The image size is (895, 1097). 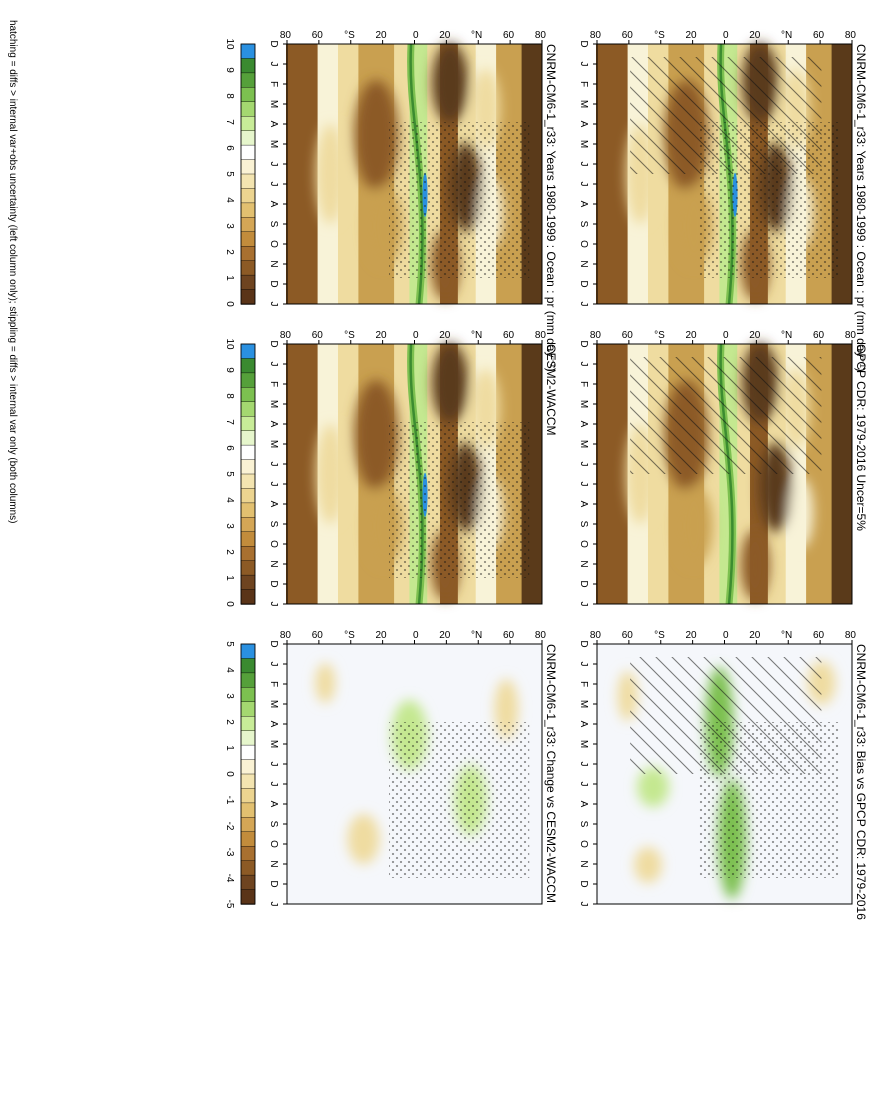 I want to click on colorbar-label: 2, so click(x=229, y=722).